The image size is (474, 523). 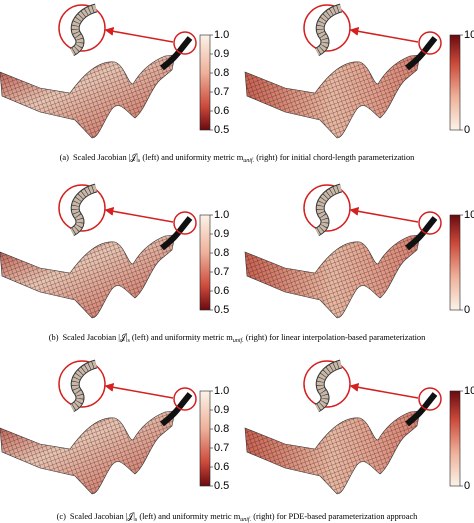 What do you see at coordinates (65, 157) in the screenshot?
I see `caption-label: (a)` at bounding box center [65, 157].